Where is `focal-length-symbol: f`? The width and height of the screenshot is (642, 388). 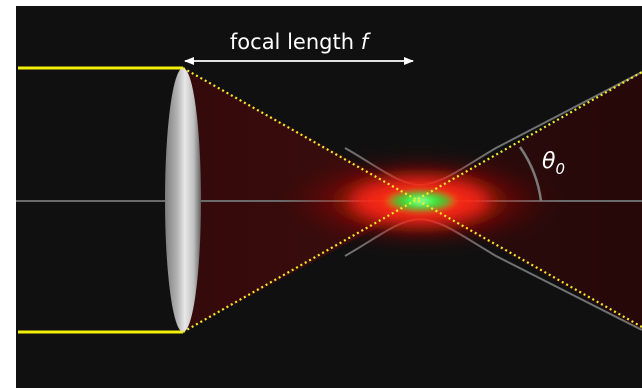 focal-length-symbol: f is located at coordinates (366, 42).